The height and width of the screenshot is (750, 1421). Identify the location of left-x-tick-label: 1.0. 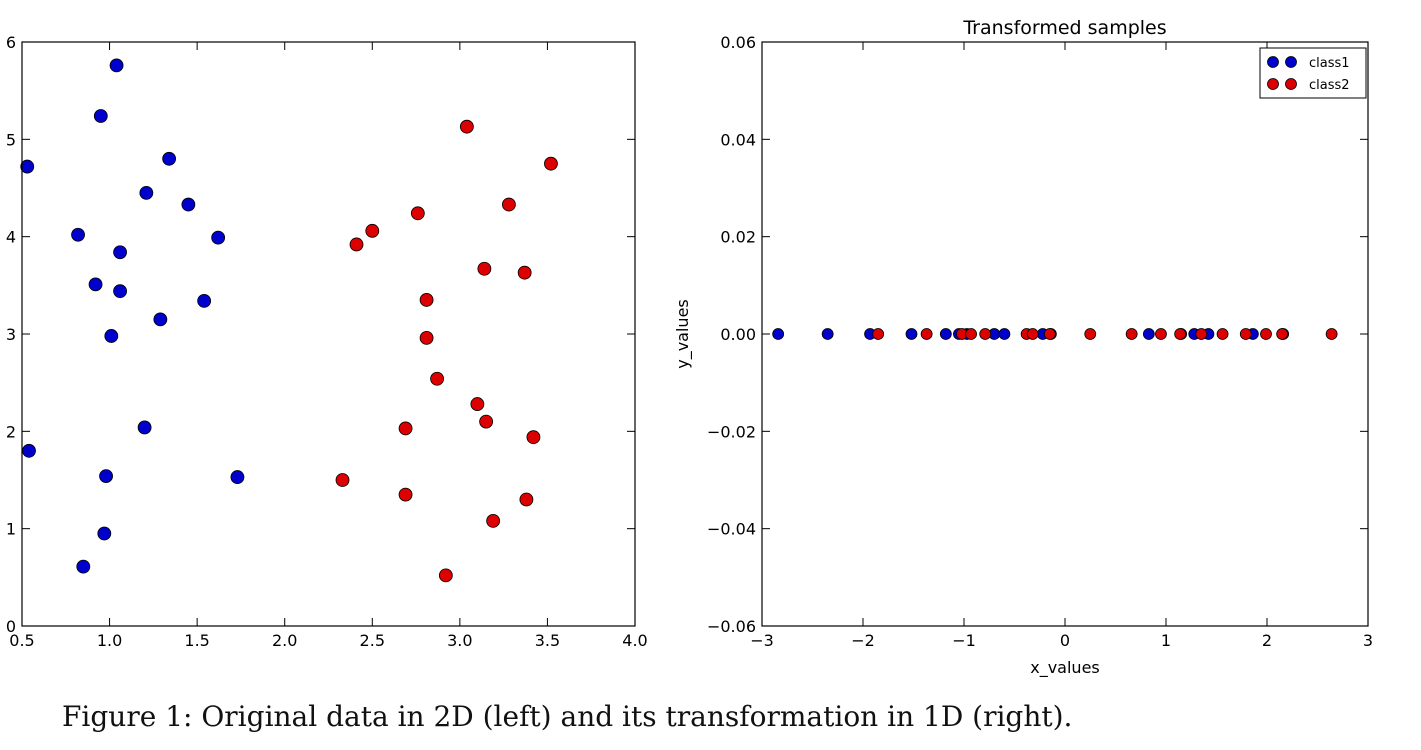
(109, 640).